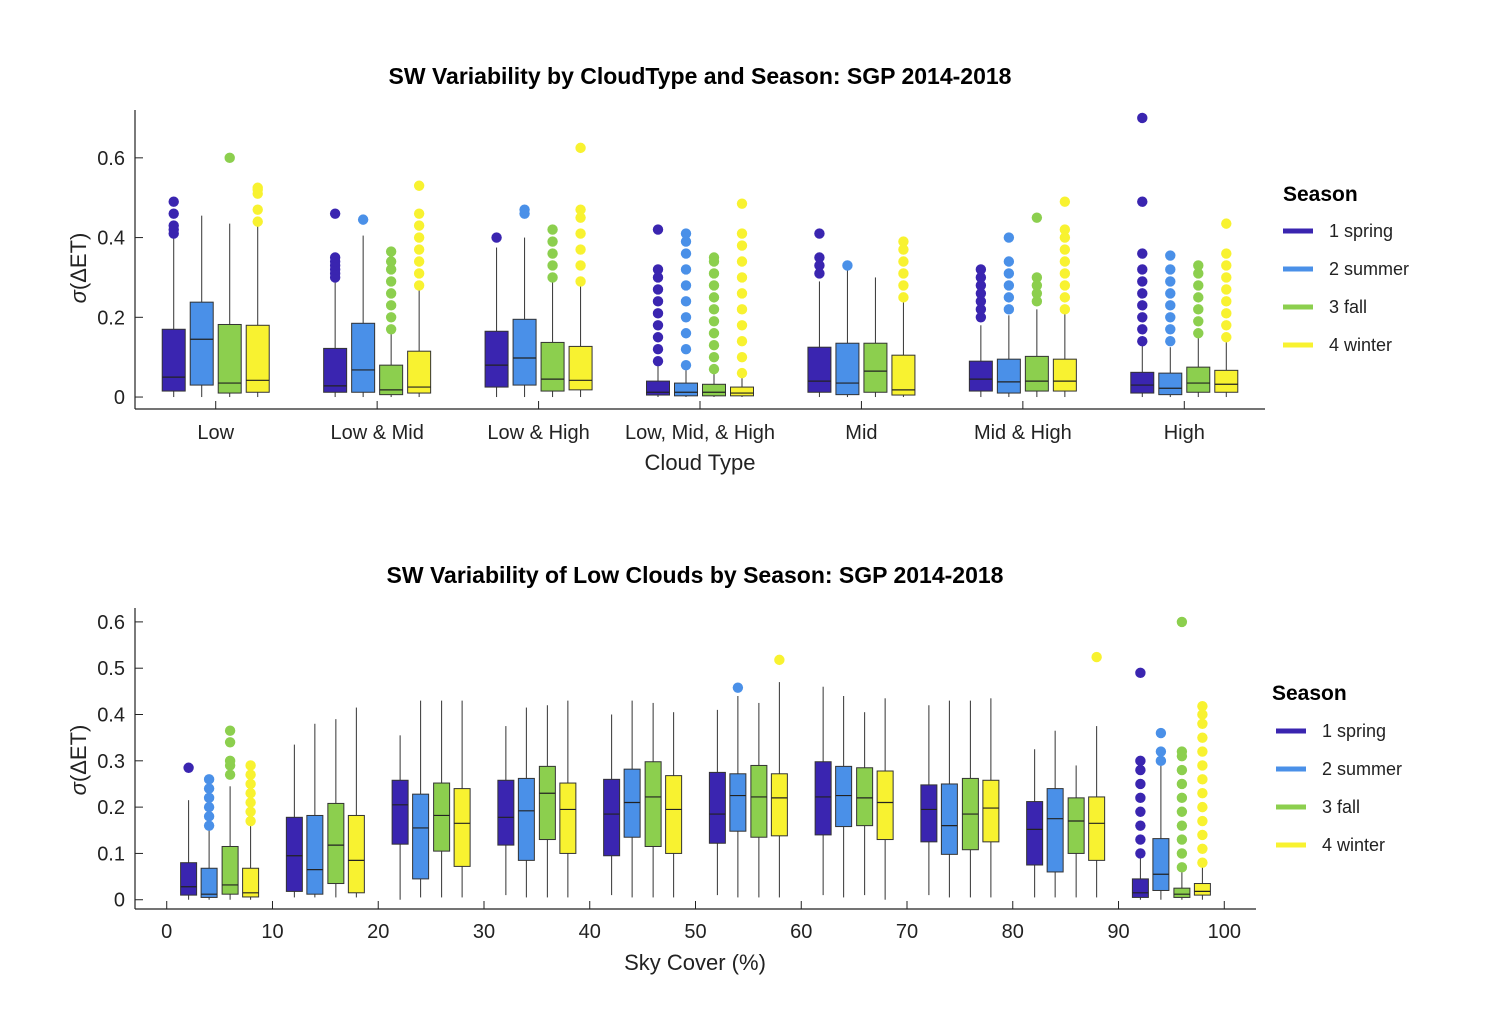  What do you see at coordinates (1360, 345) in the screenshot?
I see `legend-entry-top-4: 4 winter` at bounding box center [1360, 345].